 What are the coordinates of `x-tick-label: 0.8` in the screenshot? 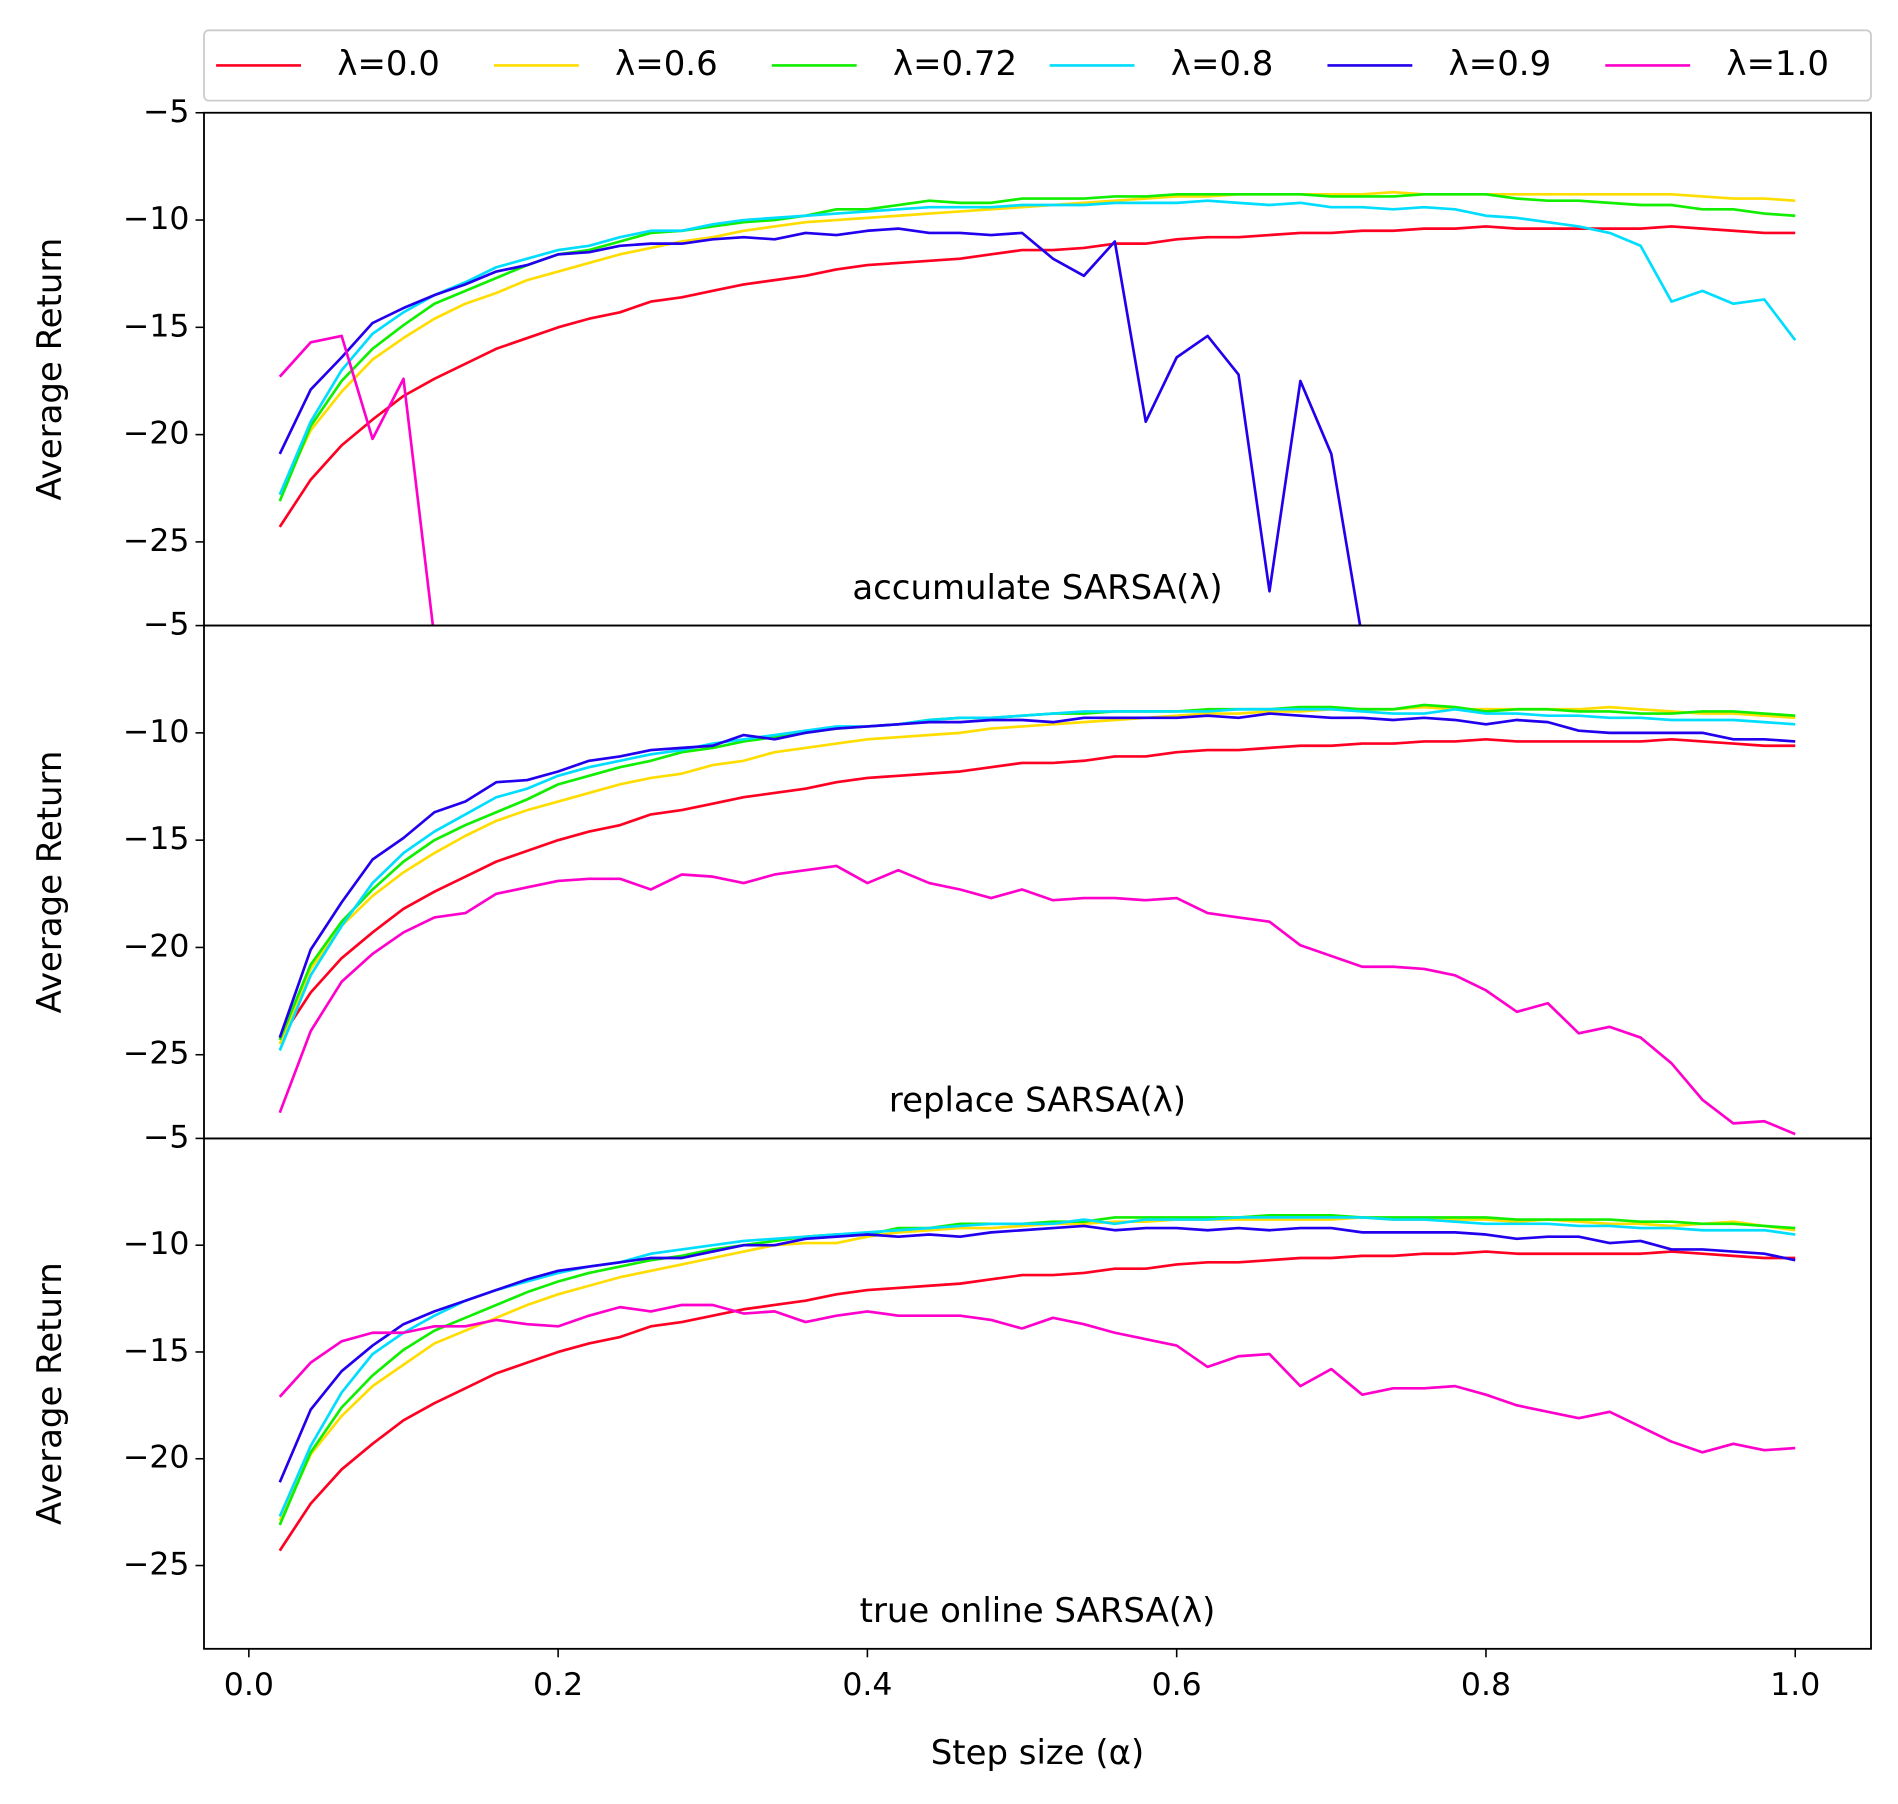 It's located at (1486, 1685).